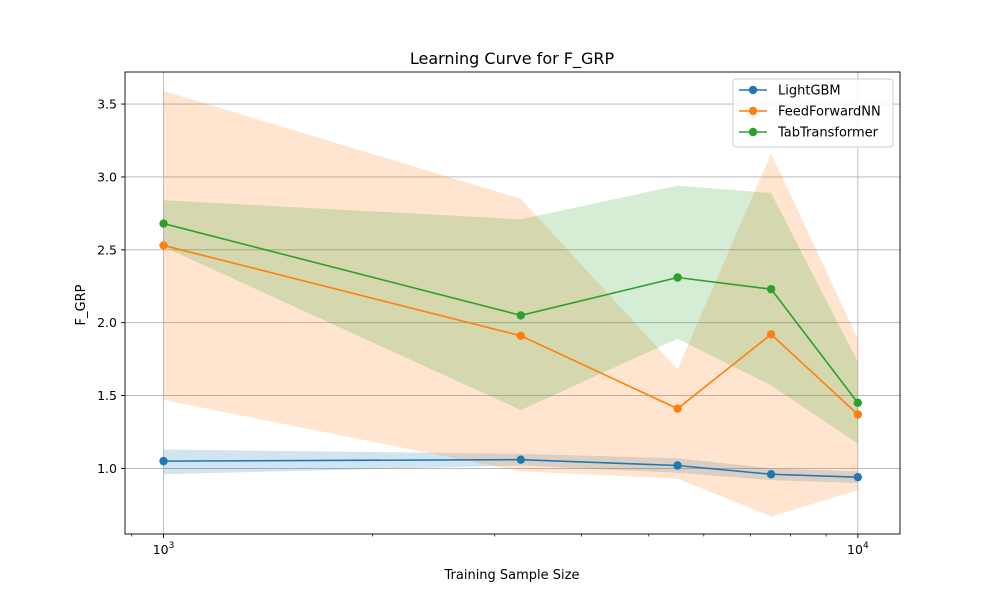 Image resolution: width=1000 pixels, height=604 pixels. What do you see at coordinates (107, 468) in the screenshot?
I see `y-tick-label: 1.0` at bounding box center [107, 468].